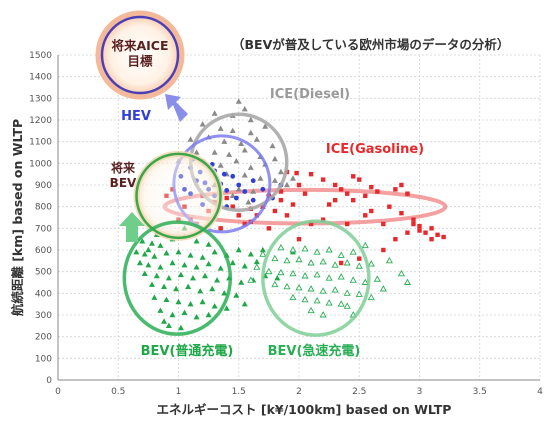  What do you see at coordinates (43, 208) in the screenshot?
I see `y-tick-label: 800` at bounding box center [43, 208].